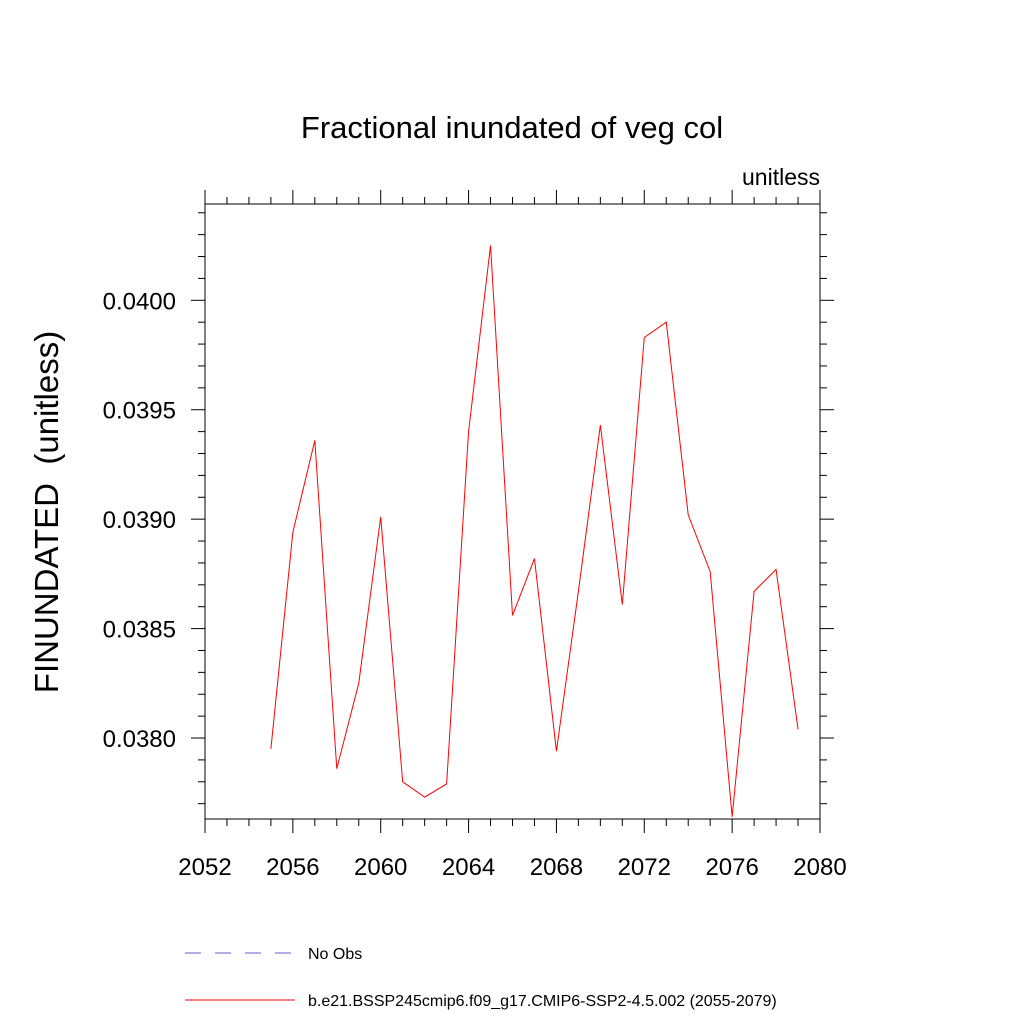  What do you see at coordinates (644, 867) in the screenshot?
I see `x-tick-label: 2072` at bounding box center [644, 867].